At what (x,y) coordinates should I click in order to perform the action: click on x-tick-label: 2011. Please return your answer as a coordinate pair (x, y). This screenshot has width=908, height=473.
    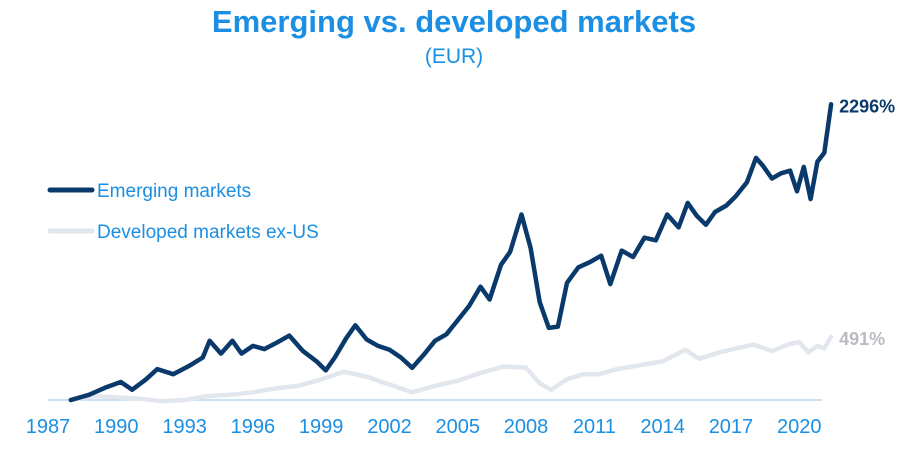
    Looking at the image, I should click on (594, 427).